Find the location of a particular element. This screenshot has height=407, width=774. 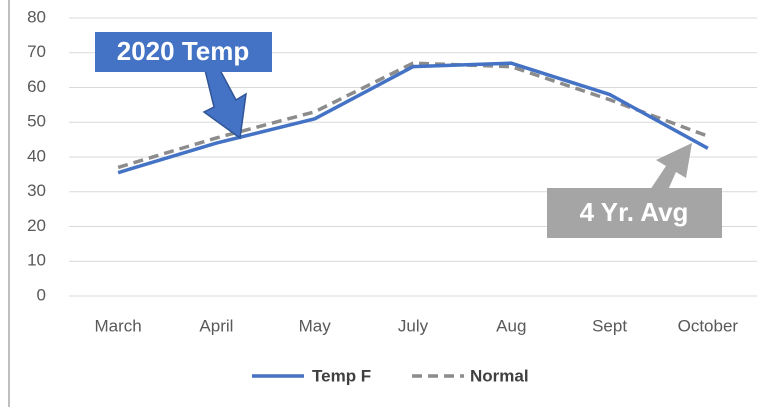

x-tick-label: May is located at coordinates (315, 325).